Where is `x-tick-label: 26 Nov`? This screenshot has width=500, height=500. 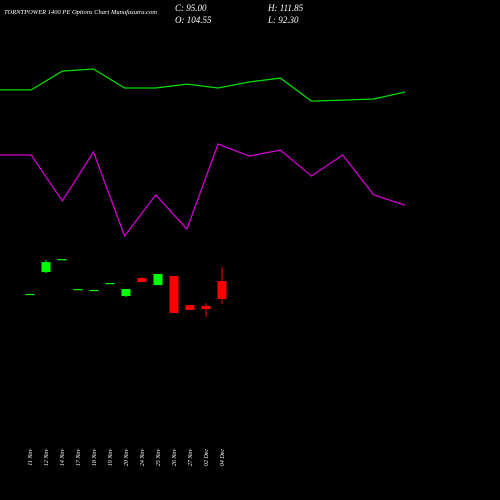
x-tick-label: 26 Nov is located at coordinates (175, 458).